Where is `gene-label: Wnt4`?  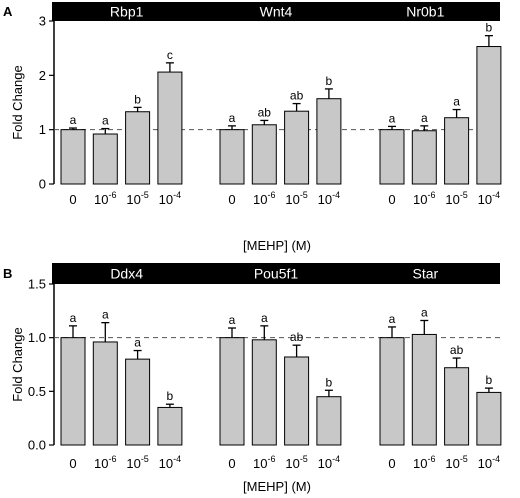 gene-label: Wnt4 is located at coordinates (276, 12).